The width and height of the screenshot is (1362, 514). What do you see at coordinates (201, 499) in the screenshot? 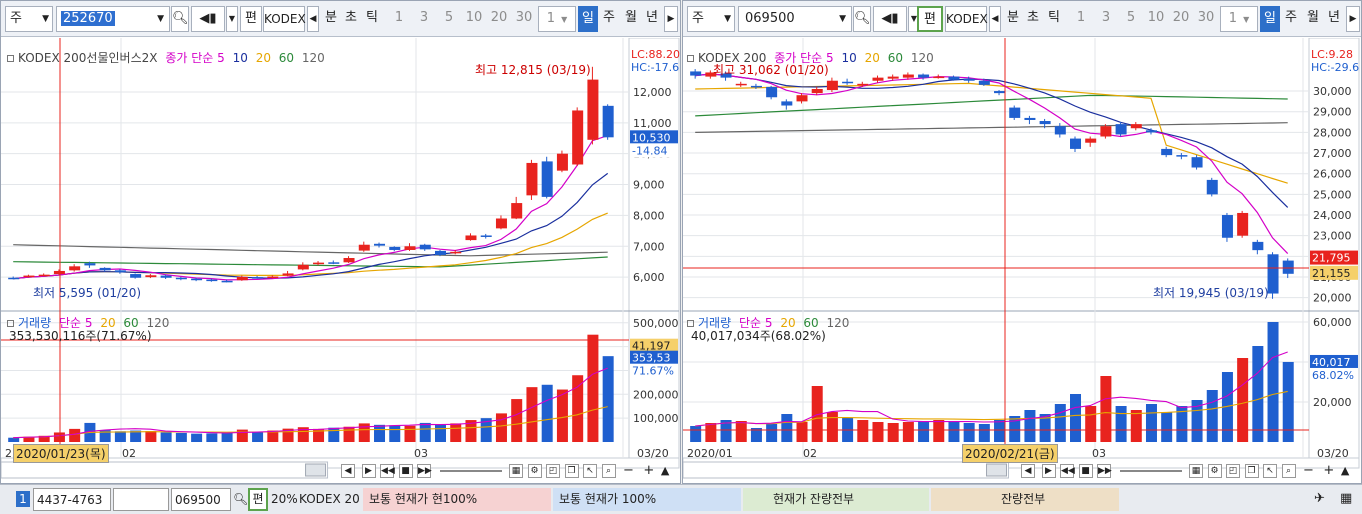
I see `order-code-input: 069500` at bounding box center [201, 499].